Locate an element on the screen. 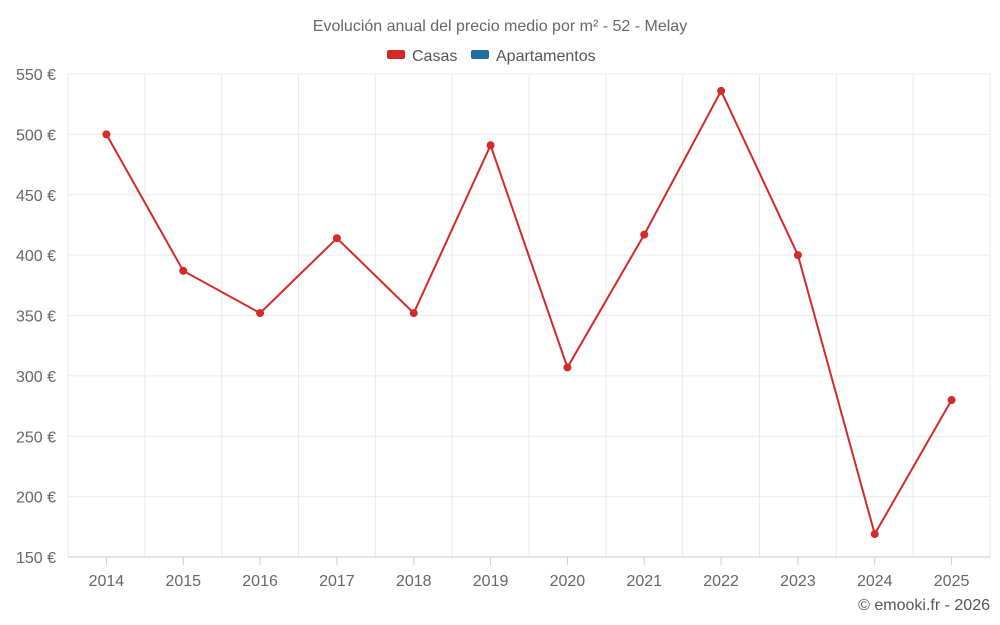 The height and width of the screenshot is (625, 1000). legend-label-apartamentos: Apartamentos is located at coordinates (546, 56).